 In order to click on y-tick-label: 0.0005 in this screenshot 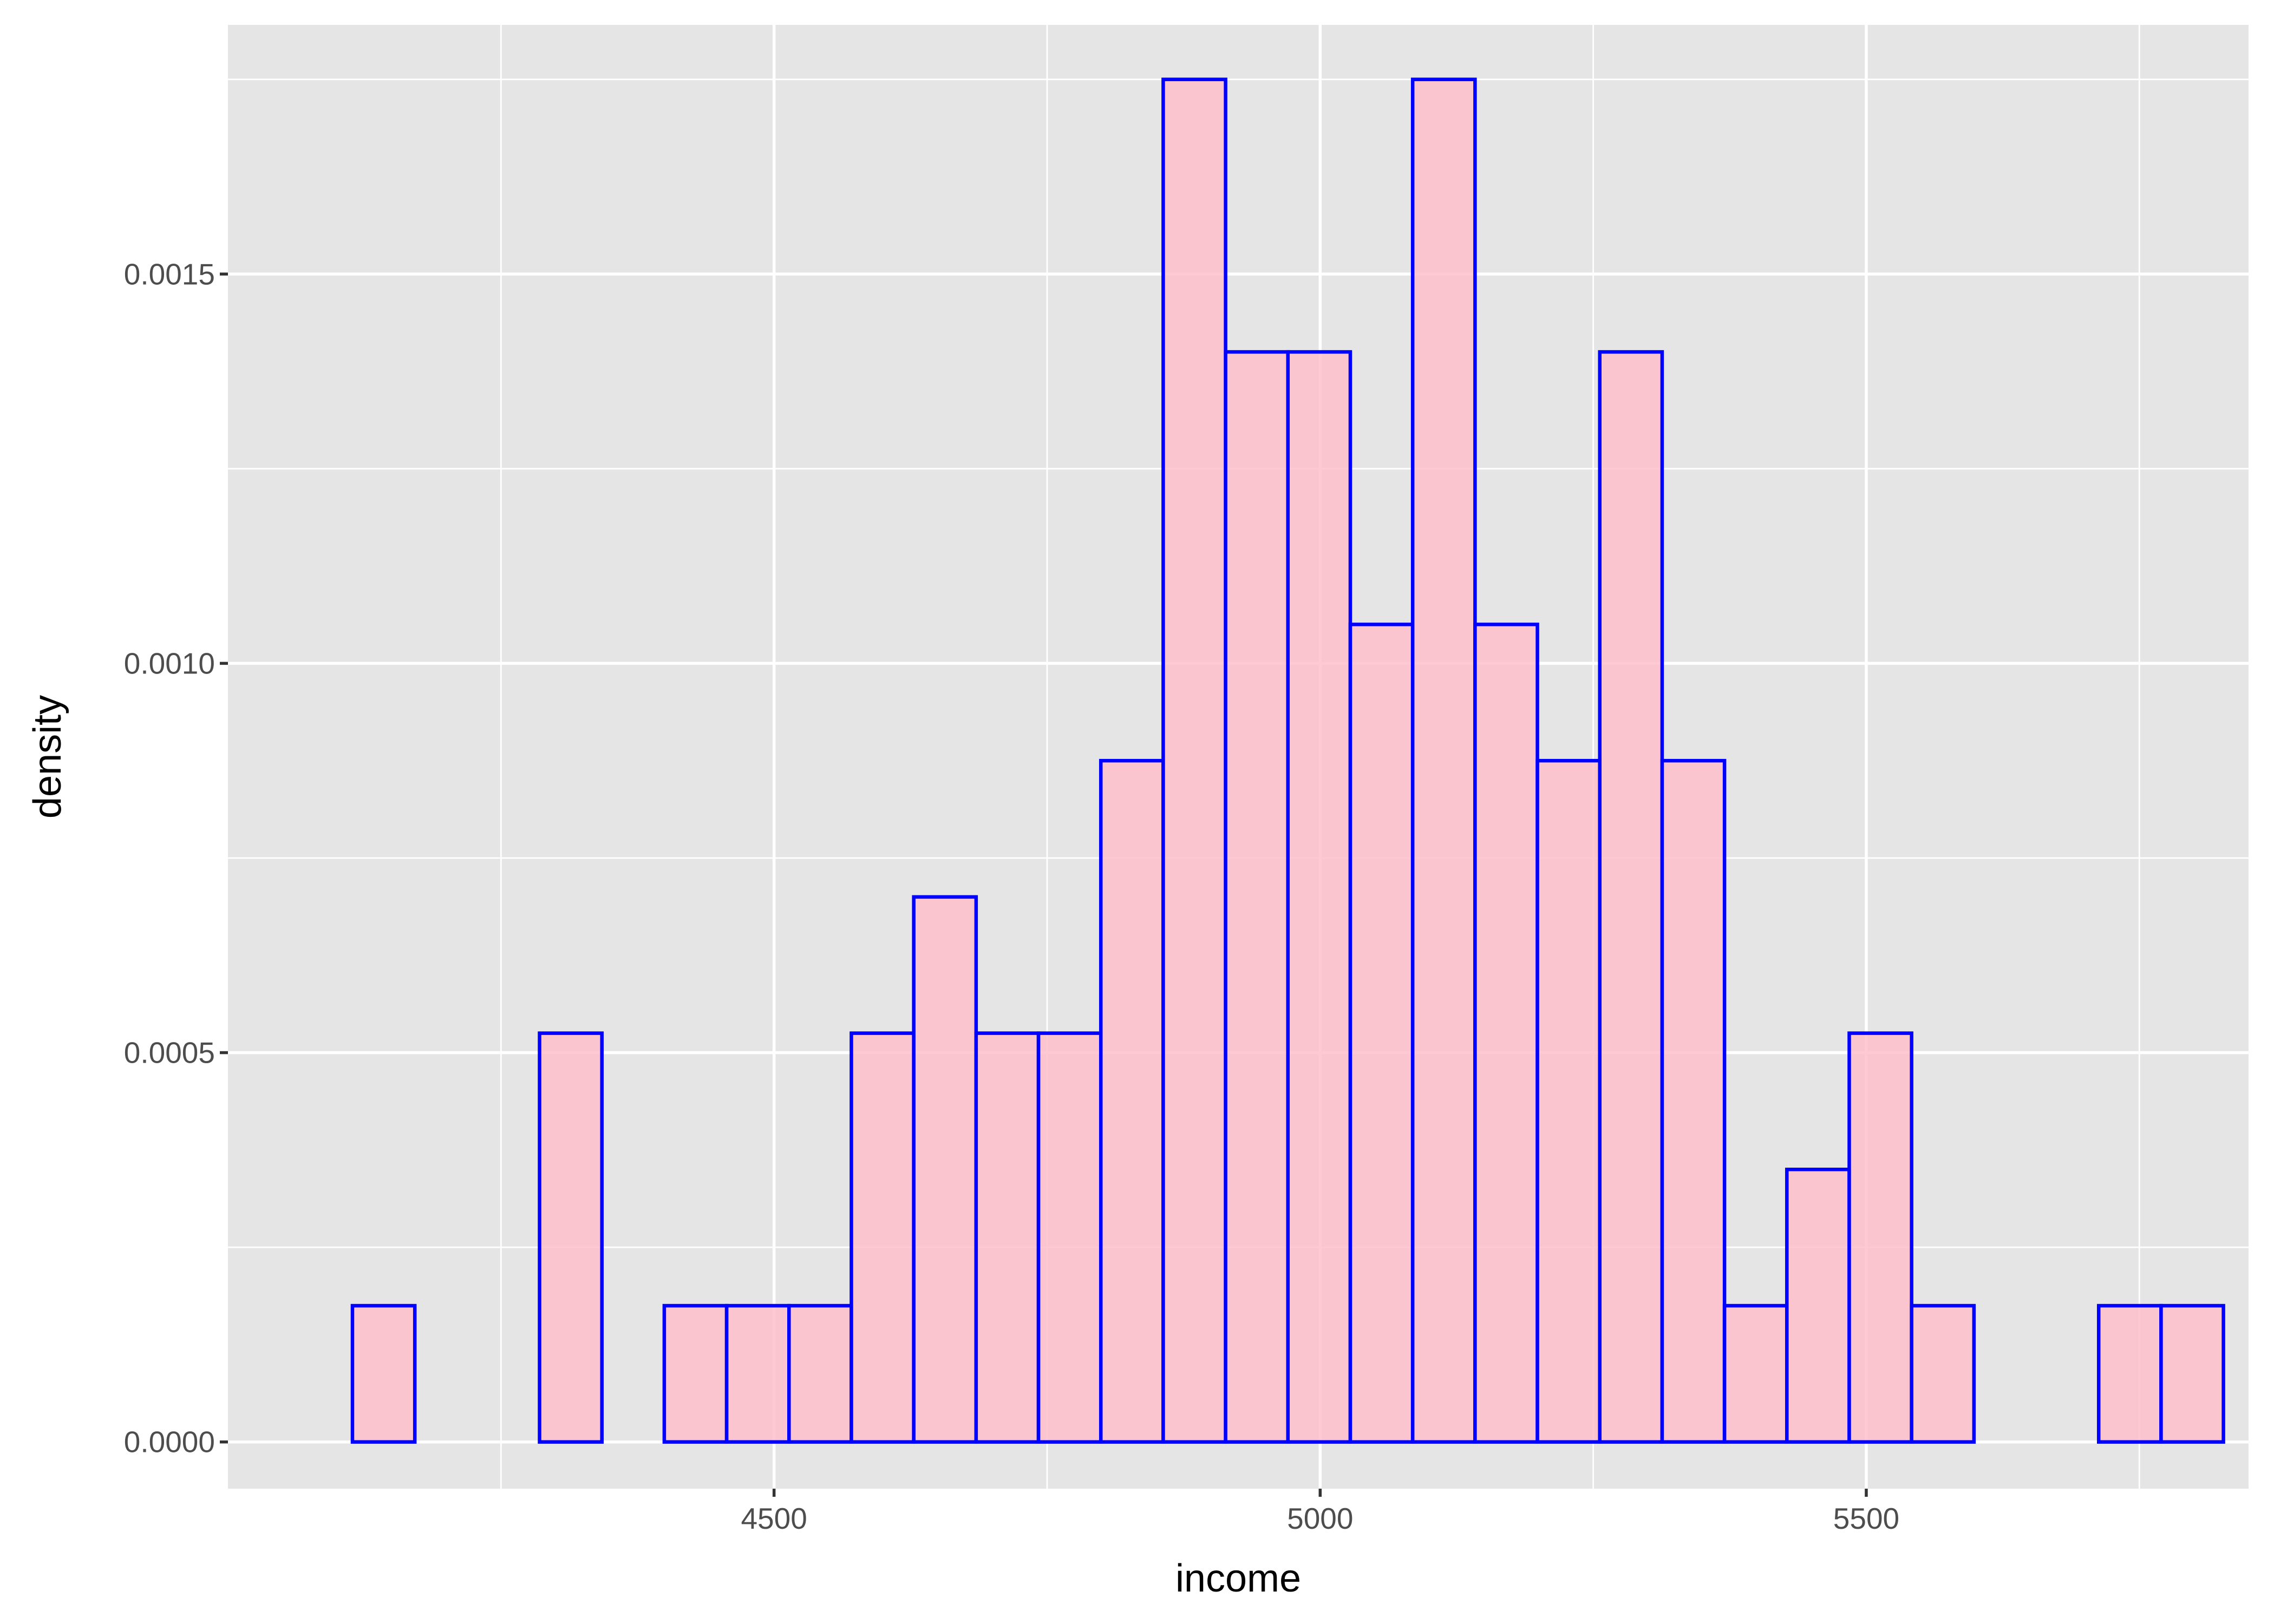, I will do `click(170, 1053)`.